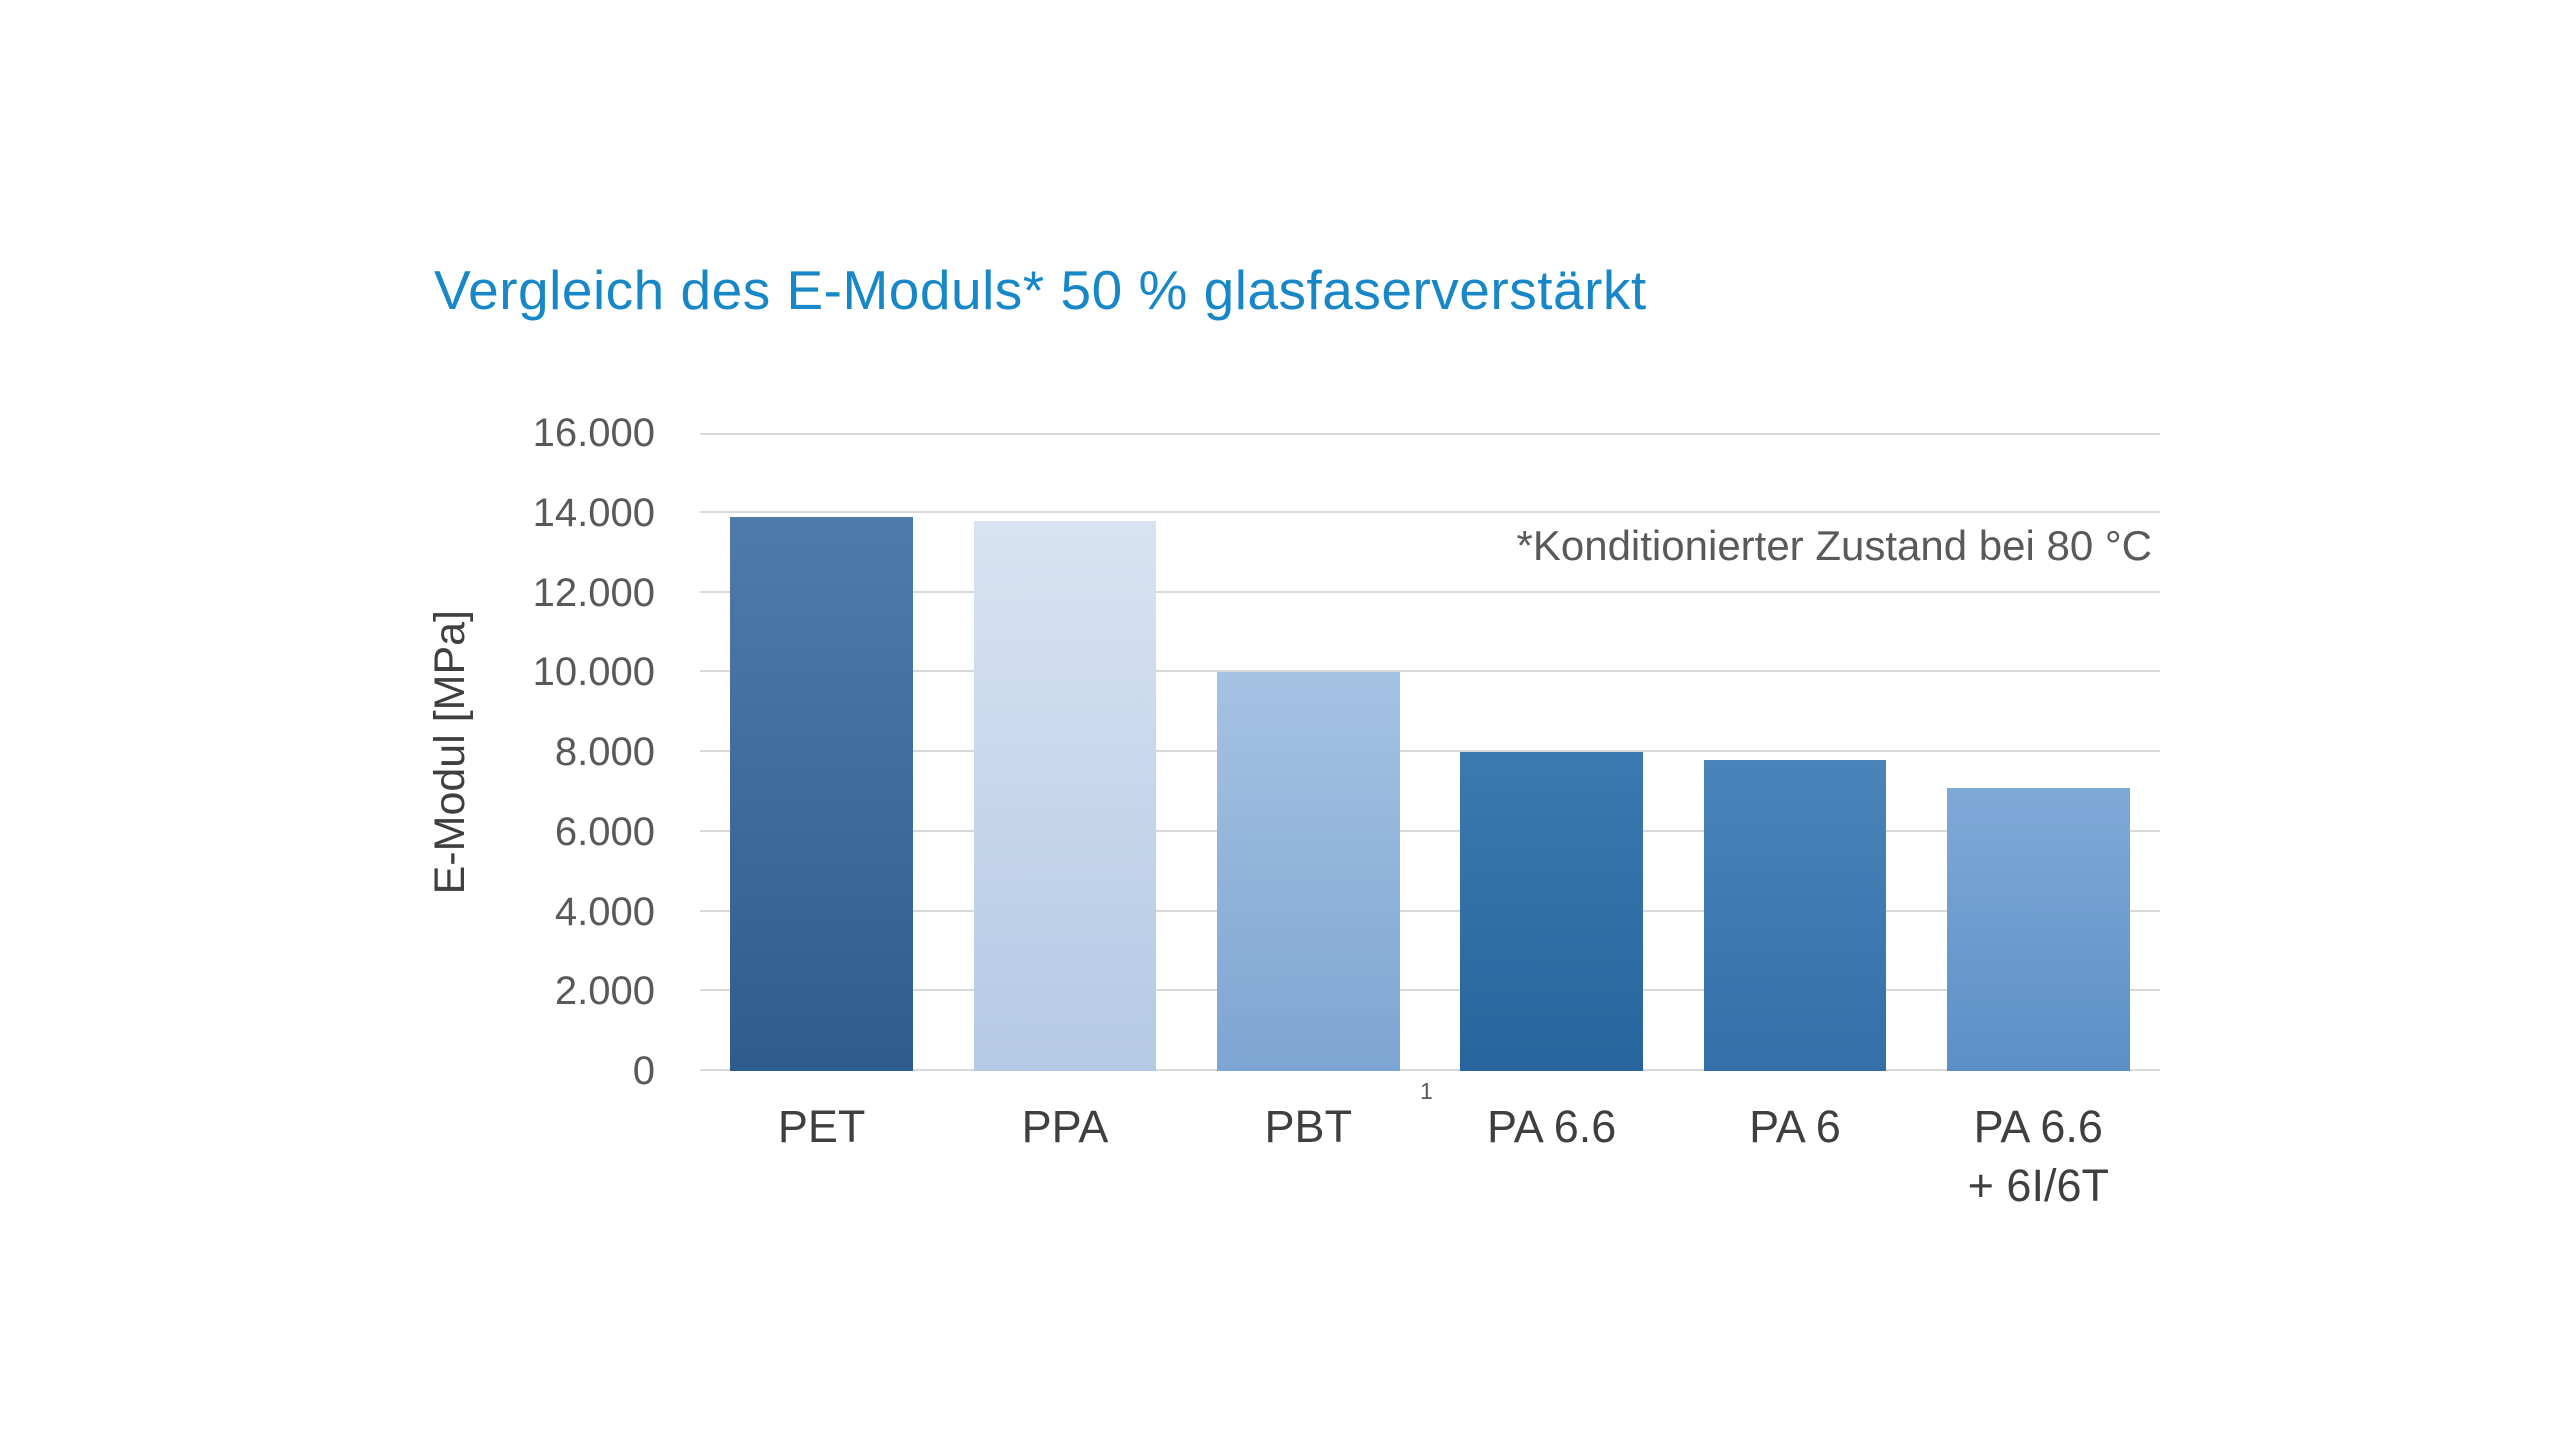 The image size is (2560, 1440). I want to click on y-tick-label: 0, so click(643, 1071).